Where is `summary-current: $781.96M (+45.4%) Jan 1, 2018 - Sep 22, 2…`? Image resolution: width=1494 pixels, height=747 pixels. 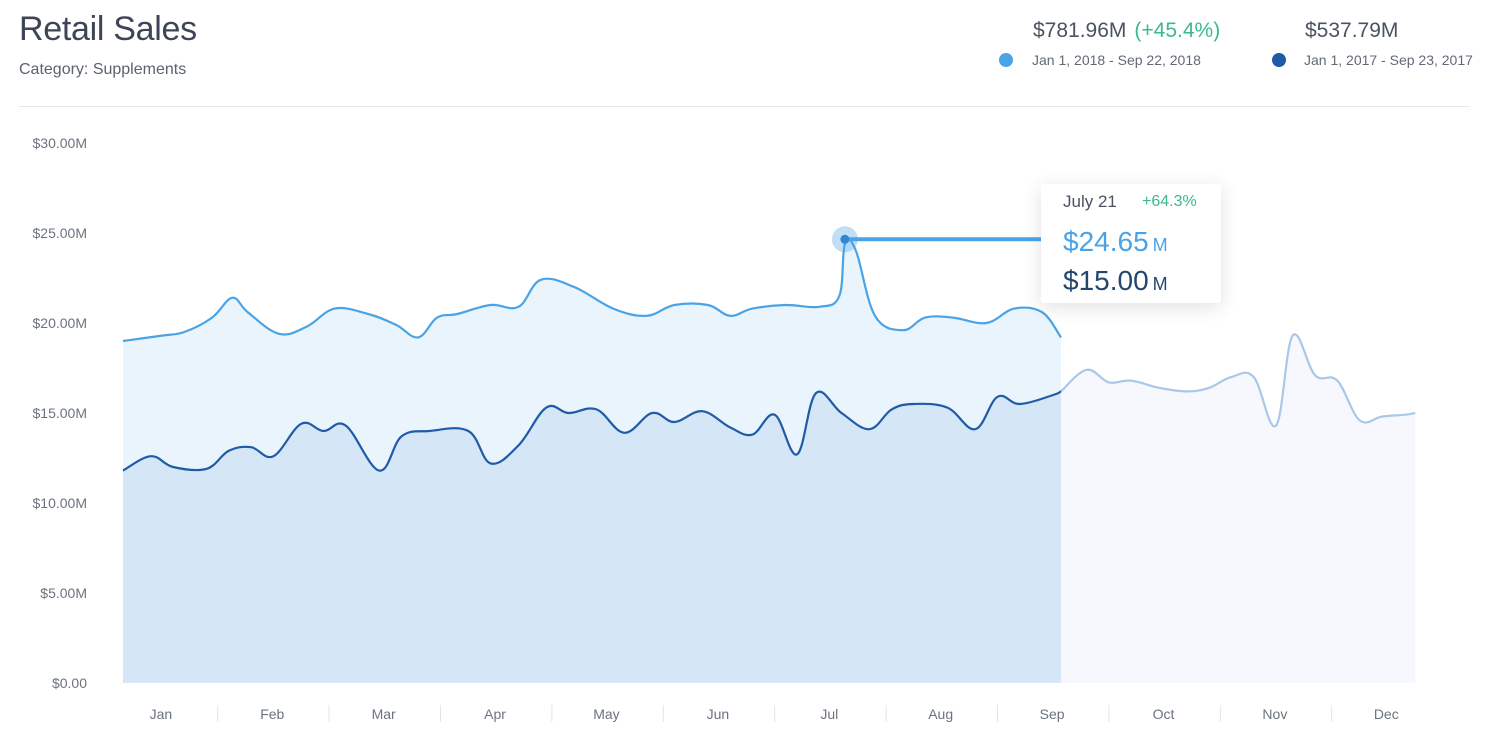
summary-current: $781.96M (+45.4%) Jan 1, 2018 - Sep 22, 2… is located at coordinates (1109, 43).